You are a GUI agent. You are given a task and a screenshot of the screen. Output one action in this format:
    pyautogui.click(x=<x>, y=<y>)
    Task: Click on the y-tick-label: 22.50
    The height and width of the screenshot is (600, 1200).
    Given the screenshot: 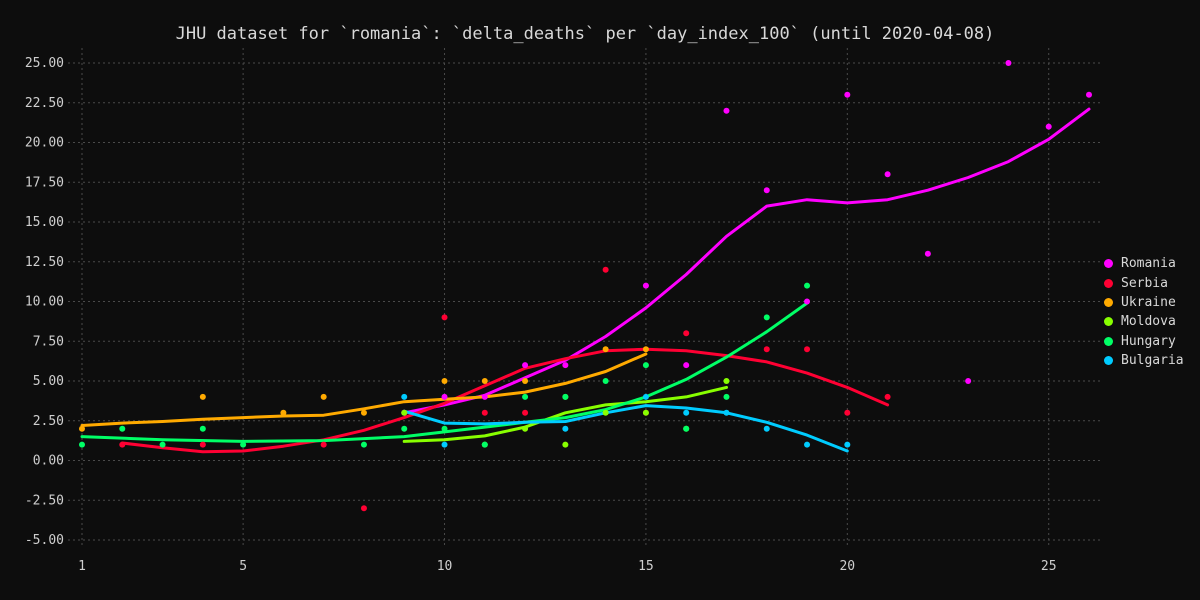 What is the action you would take?
    pyautogui.click(x=44, y=103)
    